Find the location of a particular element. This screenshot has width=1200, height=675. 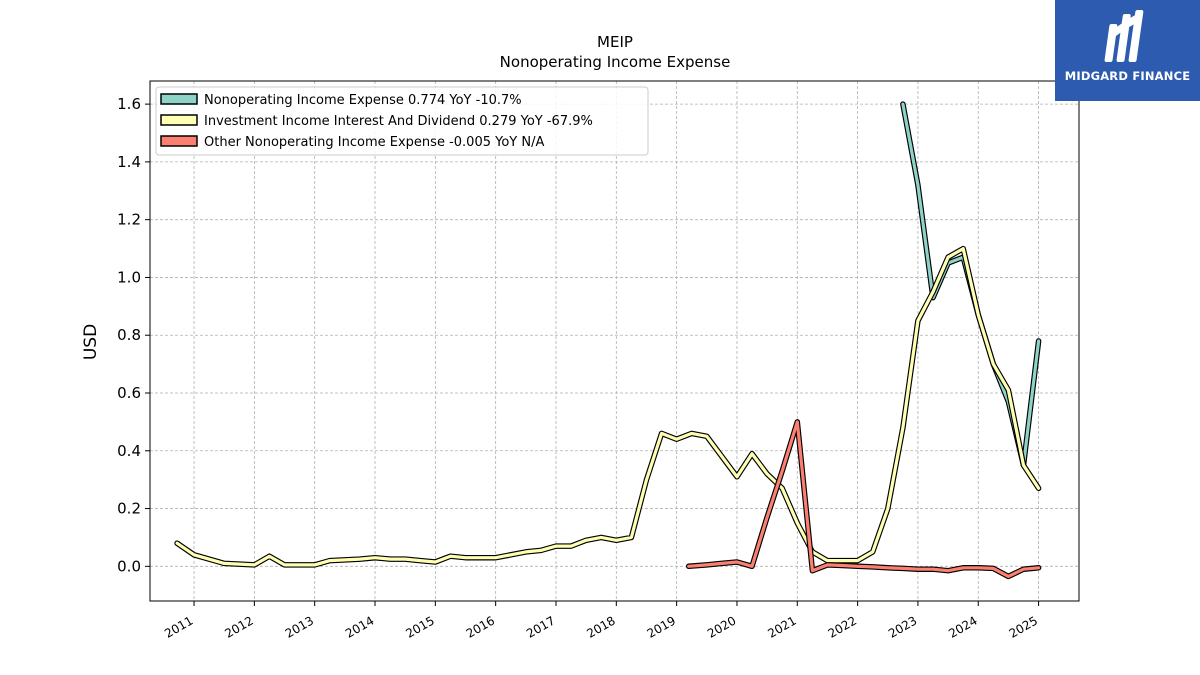

x-tick-label: 2017 is located at coordinates (540, 626).